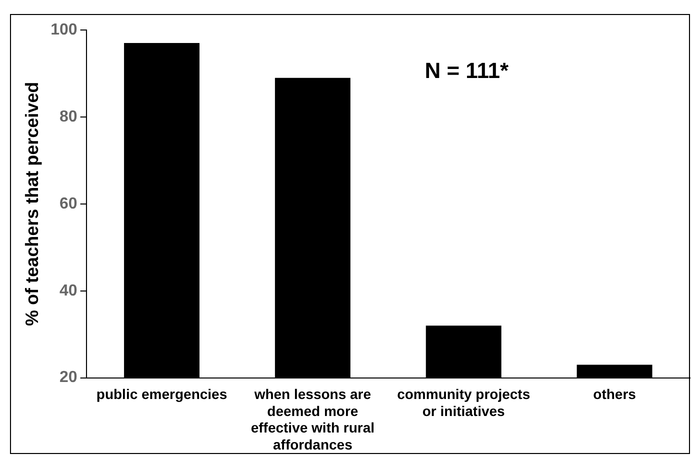 Image resolution: width=692 pixels, height=457 pixels. What do you see at coordinates (69, 291) in the screenshot?
I see `y-tick-label: 40` at bounding box center [69, 291].